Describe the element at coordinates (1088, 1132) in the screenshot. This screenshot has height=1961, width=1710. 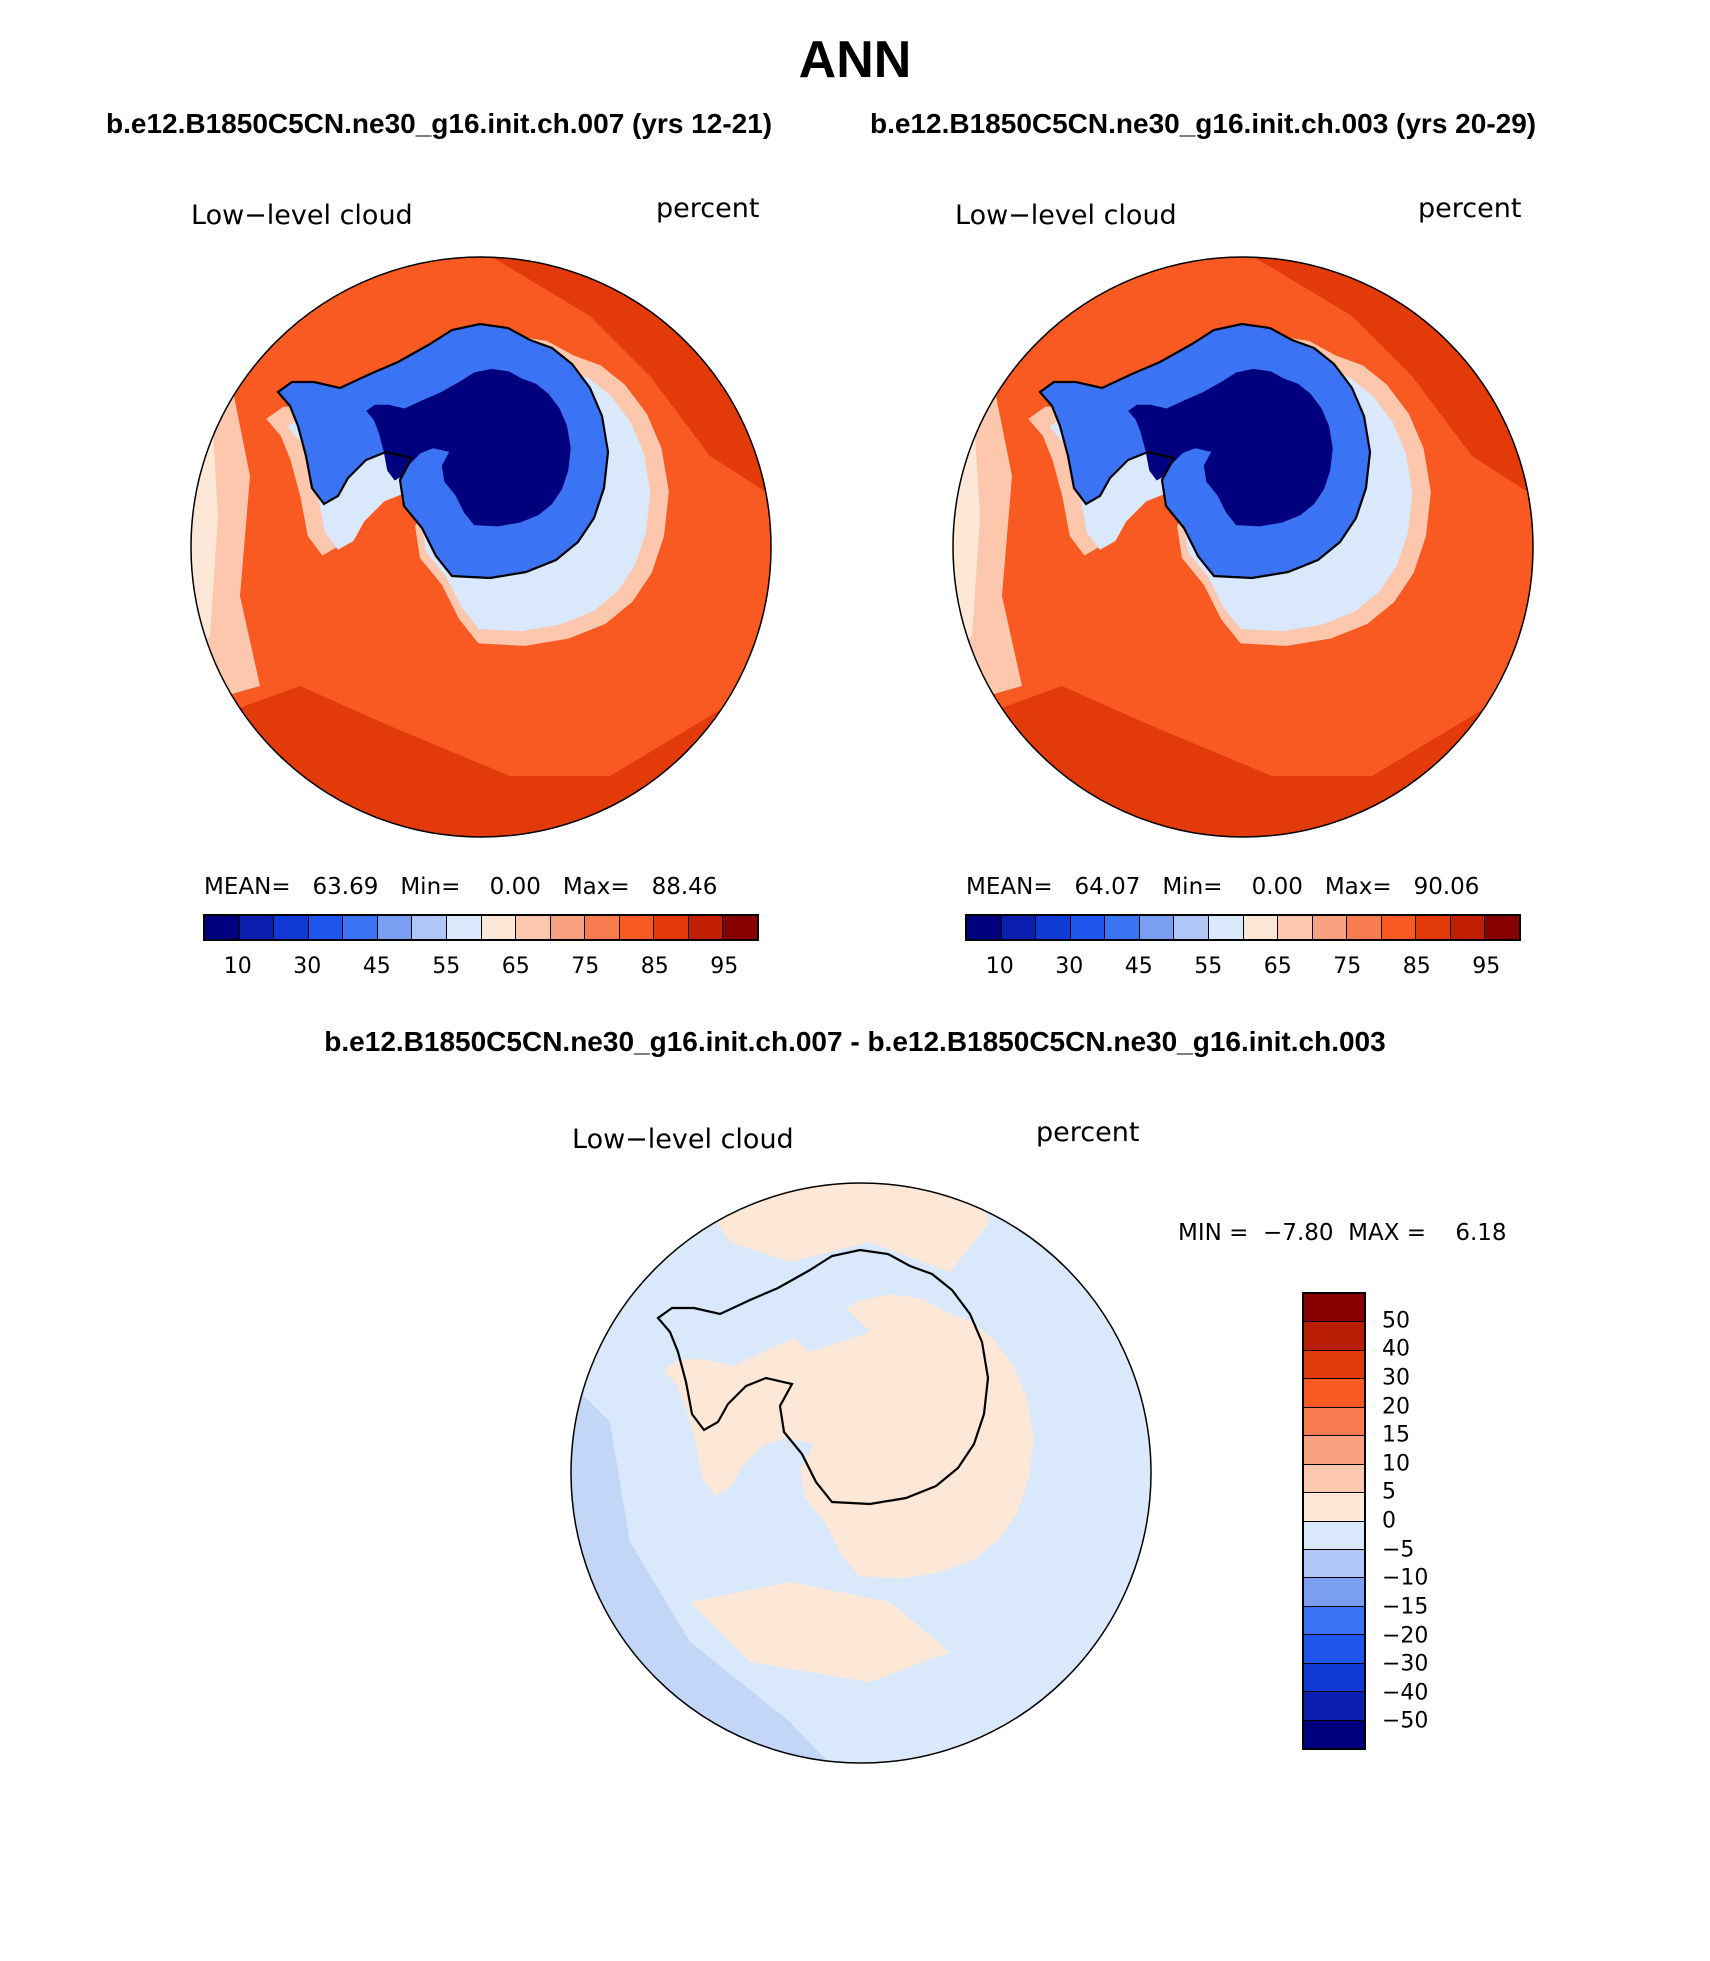
I see `diff-units-label: percent` at that location.